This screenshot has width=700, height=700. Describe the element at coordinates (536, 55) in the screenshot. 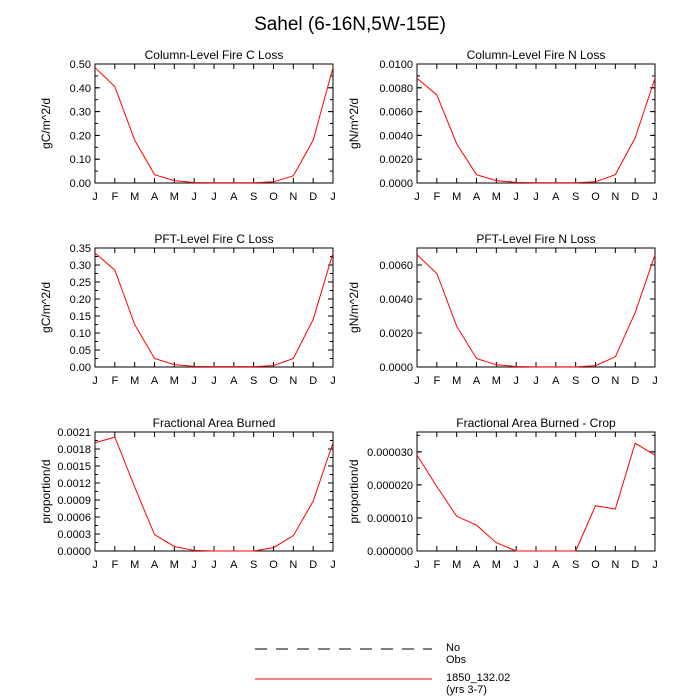

I see `chart-title: Column-Level Fire N Loss` at that location.